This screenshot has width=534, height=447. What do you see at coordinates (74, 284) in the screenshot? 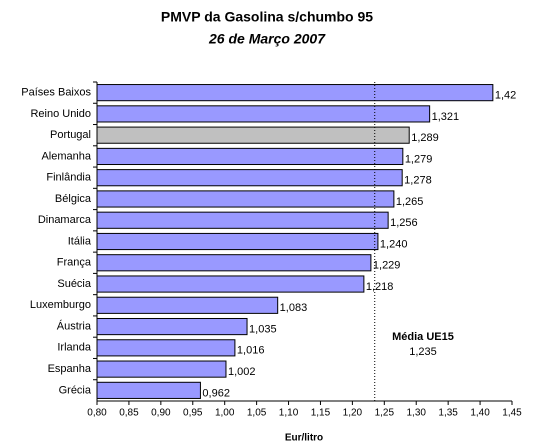
I see `y-tick-label: Suécia` at bounding box center [74, 284].